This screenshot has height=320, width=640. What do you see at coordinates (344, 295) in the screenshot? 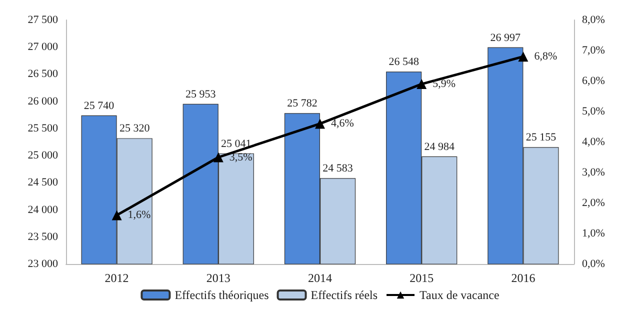
I see `legend-label: Effectifs réels` at bounding box center [344, 295].